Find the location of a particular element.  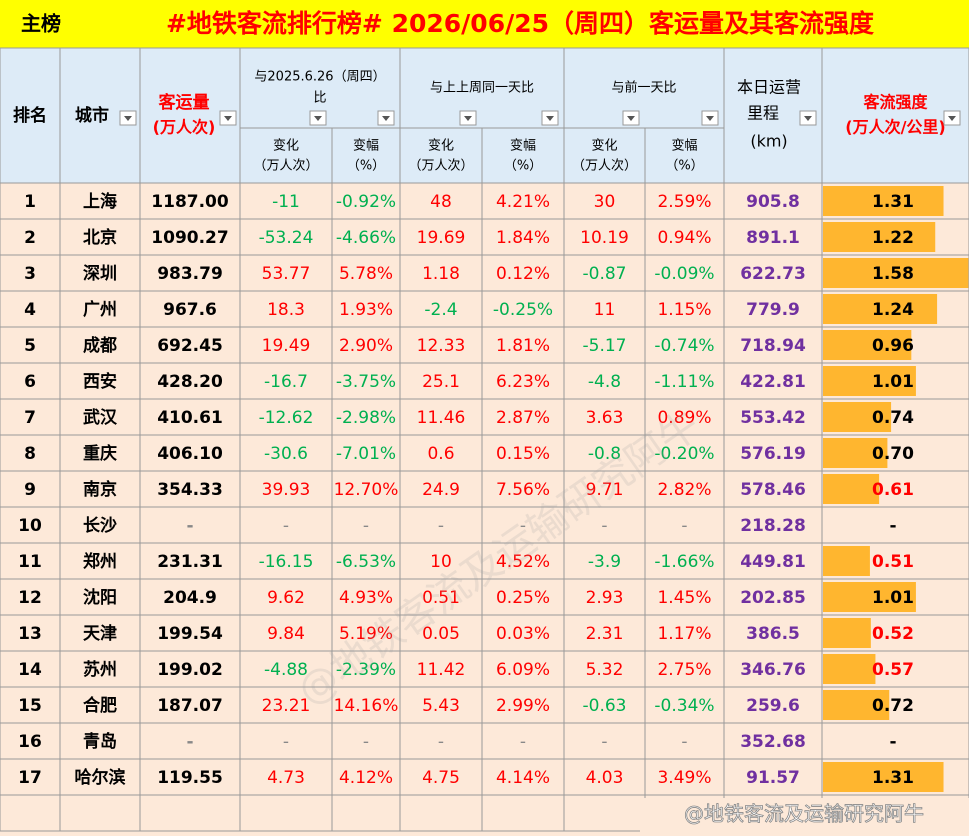

cell: 0.72 is located at coordinates (893, 706).